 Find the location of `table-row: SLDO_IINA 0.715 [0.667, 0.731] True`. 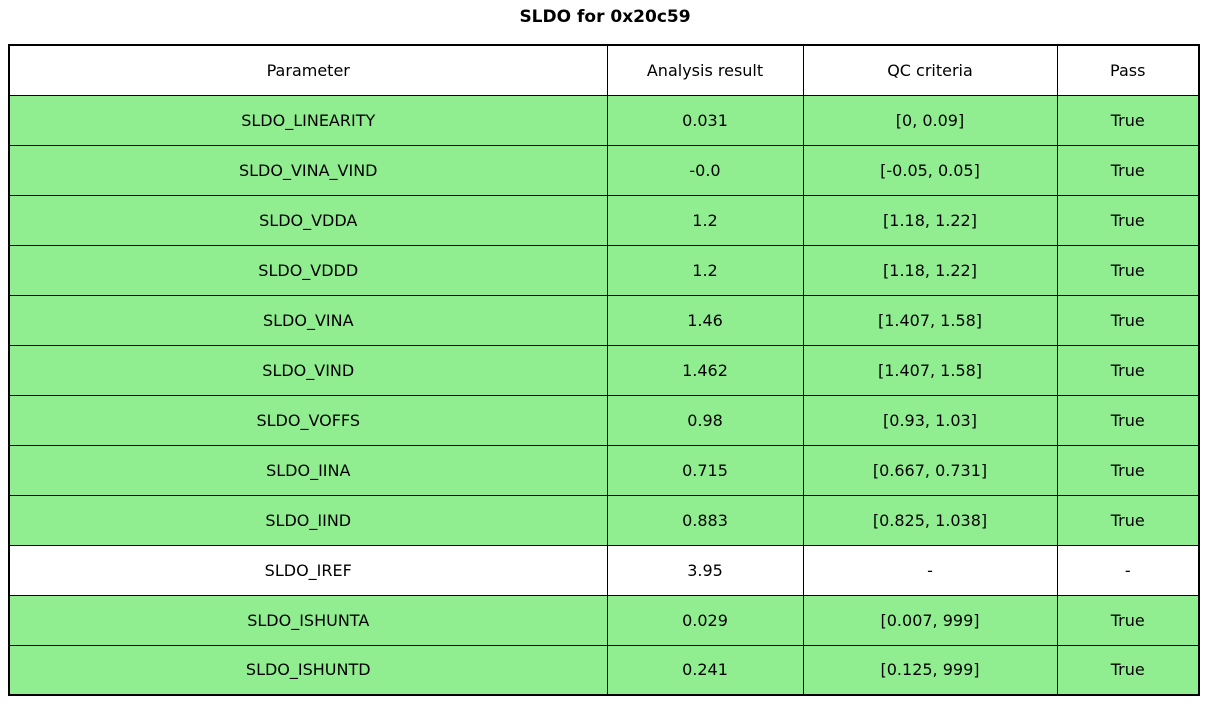

table-row: SLDO_IINA 0.715 [0.667, 0.731] True is located at coordinates (604, 470).